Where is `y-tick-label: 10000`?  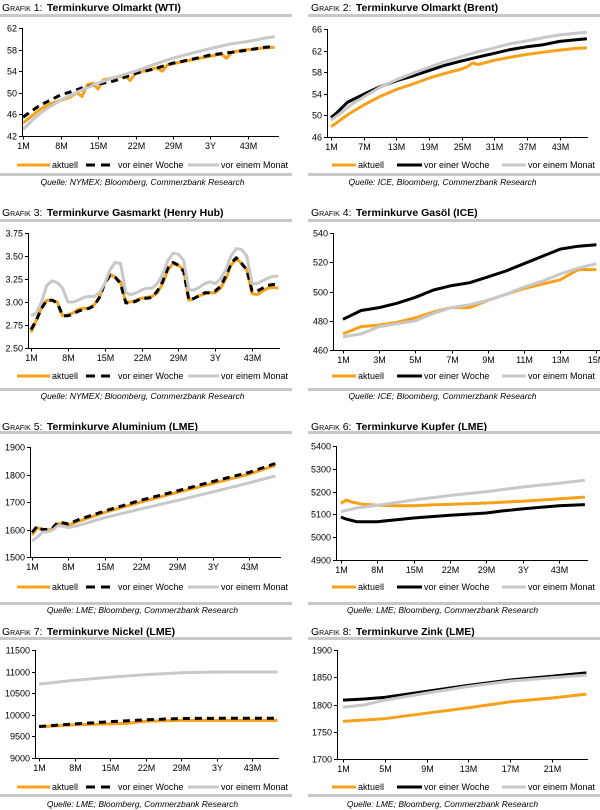 y-tick-label: 10000 is located at coordinates (17, 716).